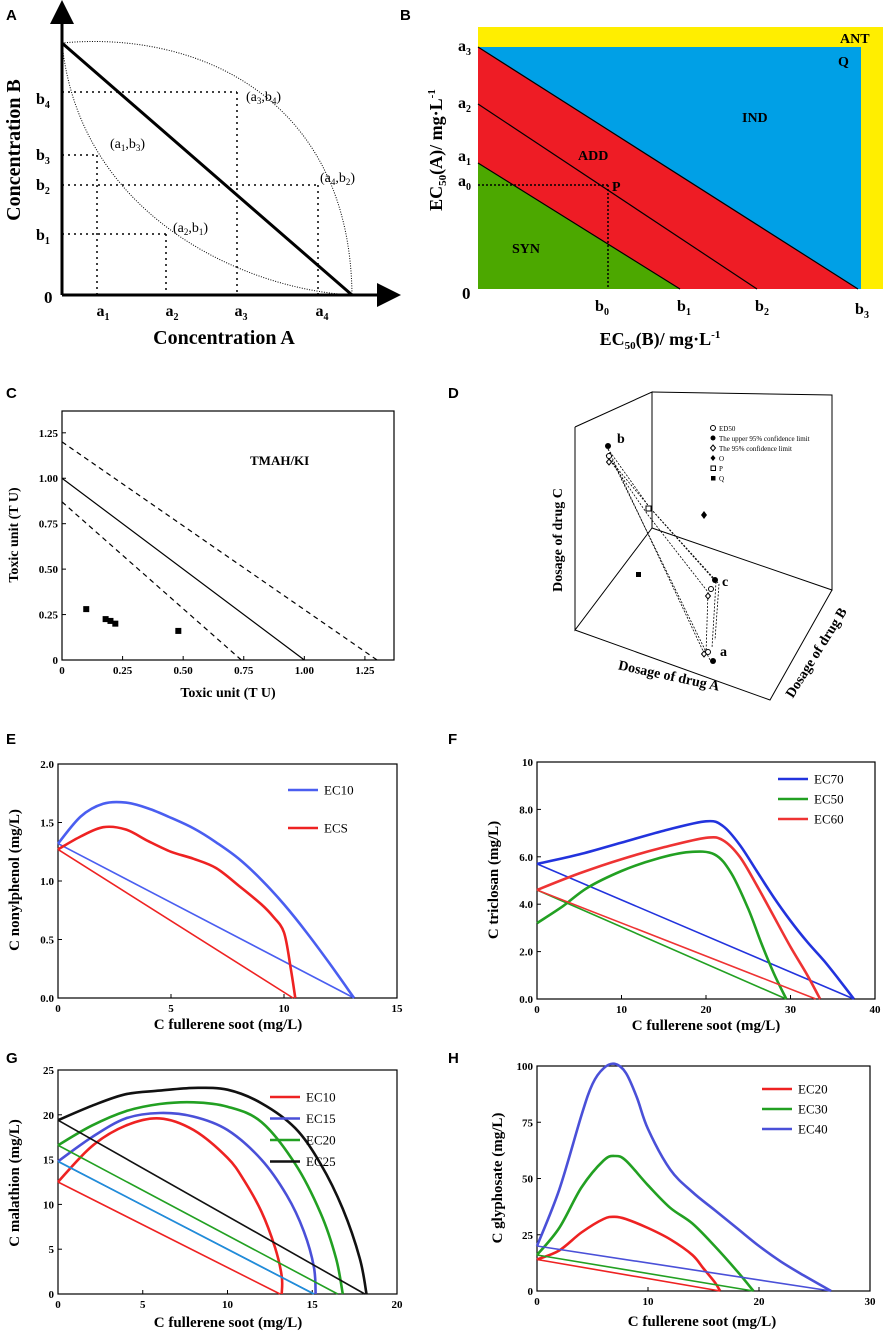 Image resolution: width=888 pixels, height=1339 pixels. Describe the element at coordinates (660, 340) in the screenshot. I see `b-xlabel: EC50(B)/ mg·L-1` at that location.